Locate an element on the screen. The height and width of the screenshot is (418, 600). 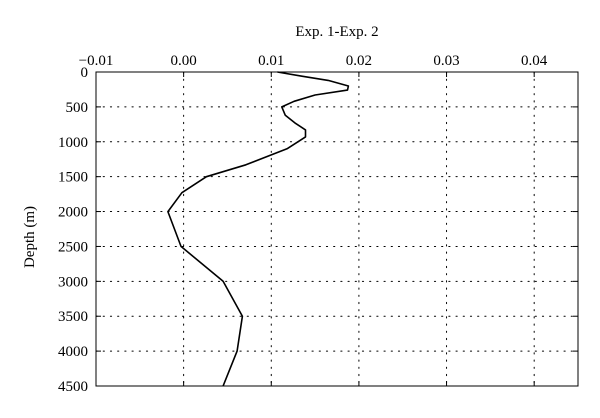
x-tick-label: 0.00 is located at coordinates (184, 61).